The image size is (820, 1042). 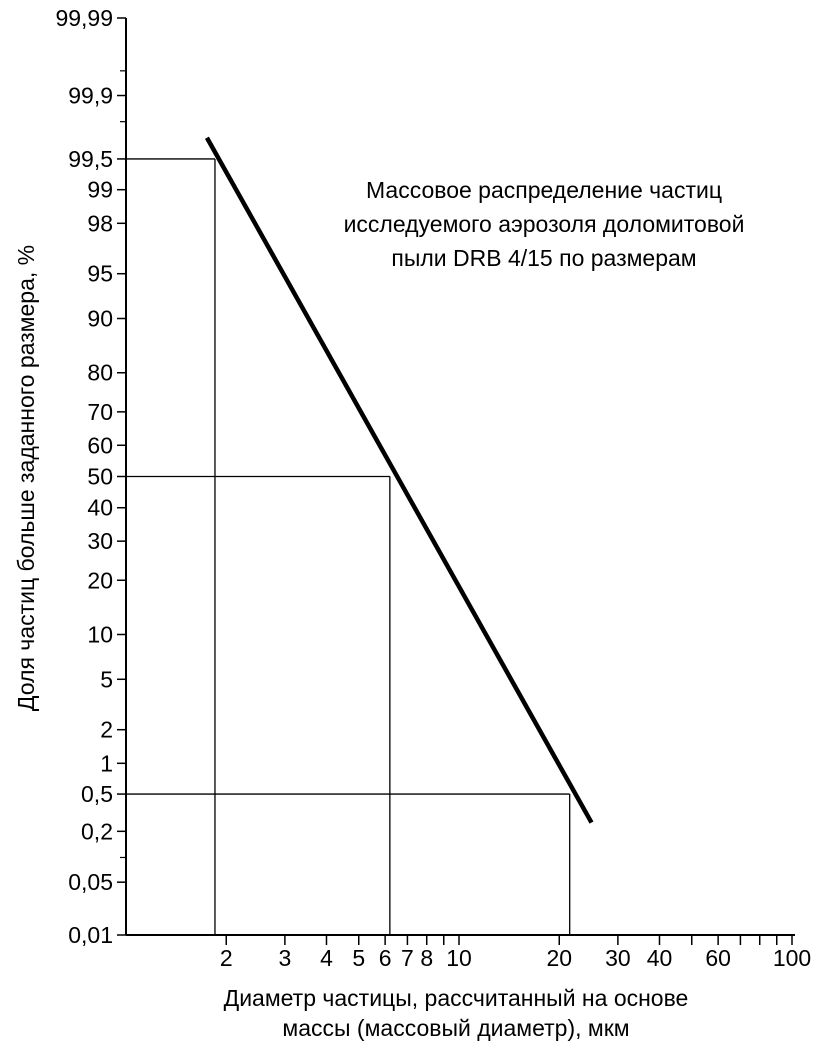 I want to click on y-tick-label: 98, so click(x=100, y=223).